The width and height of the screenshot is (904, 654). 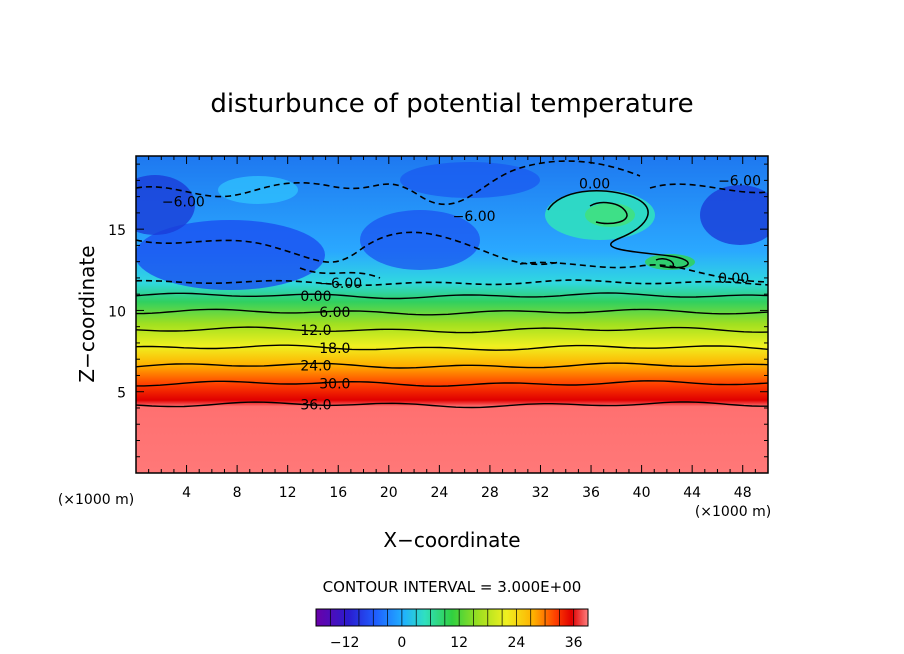 I want to click on x-tick-label: 16, so click(x=338, y=493).